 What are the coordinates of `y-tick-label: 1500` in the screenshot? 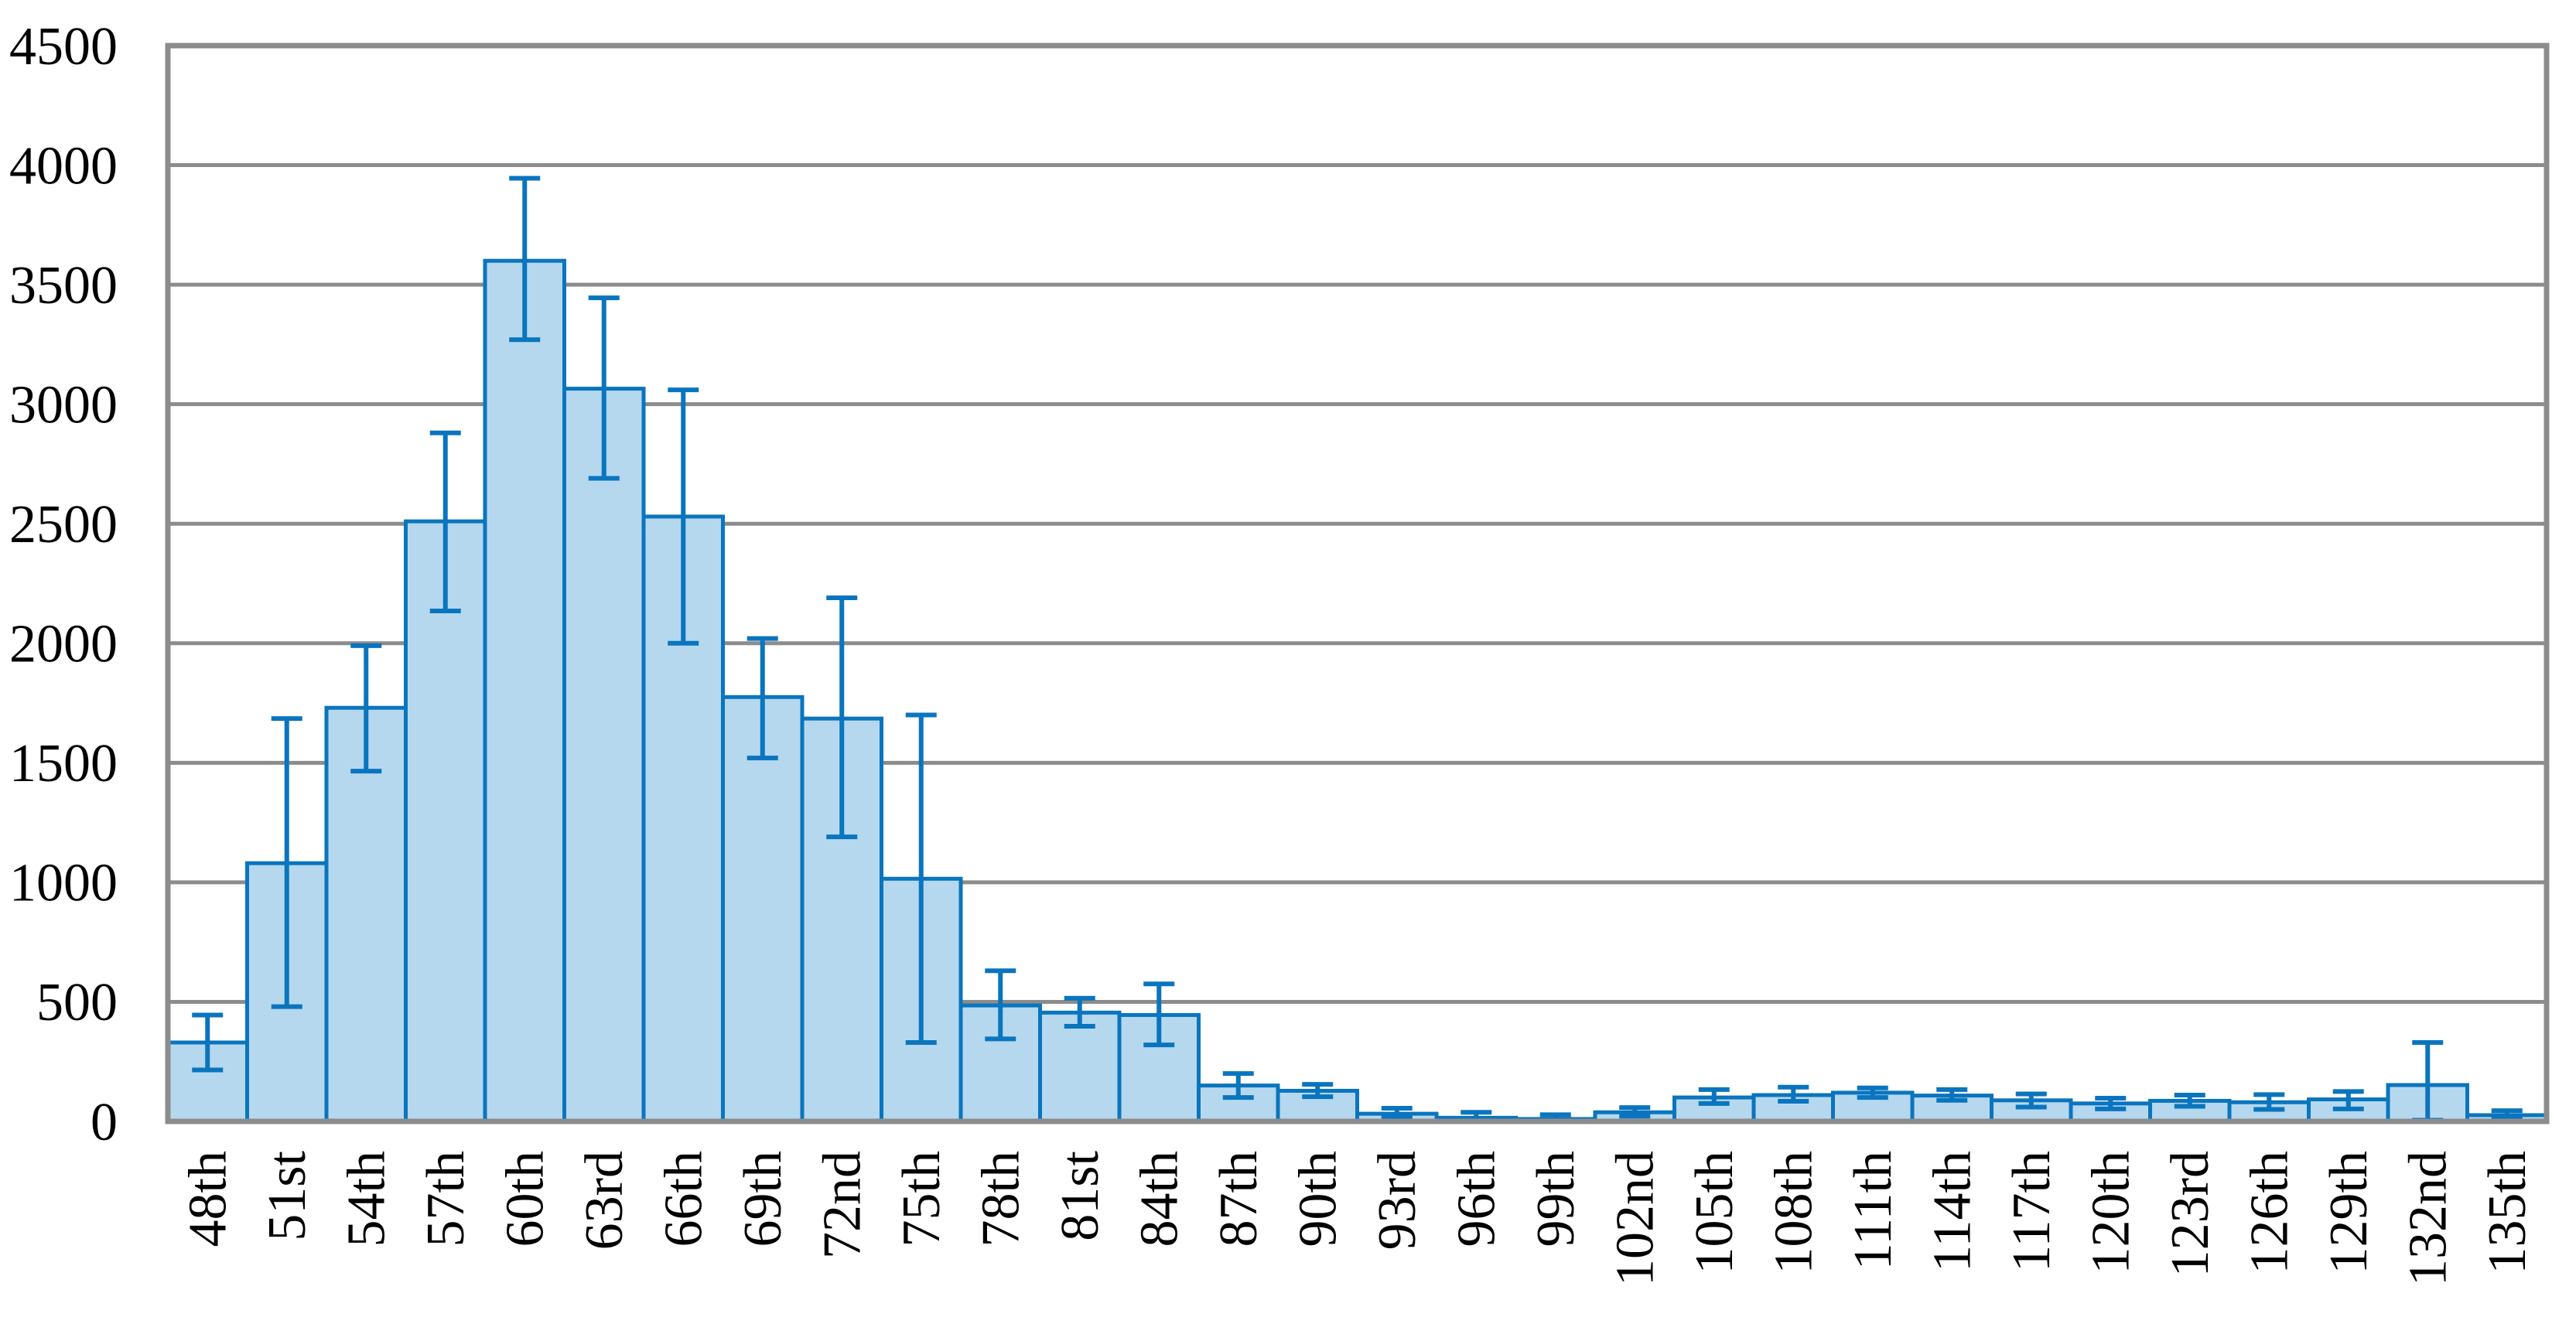 It's located at (63, 763).